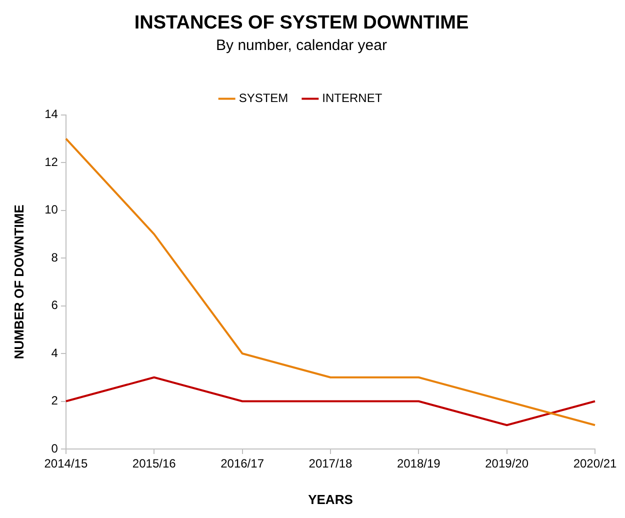 The width and height of the screenshot is (625, 518). Describe the element at coordinates (66, 463) in the screenshot. I see `x-tick-label: 2014/15` at that location.